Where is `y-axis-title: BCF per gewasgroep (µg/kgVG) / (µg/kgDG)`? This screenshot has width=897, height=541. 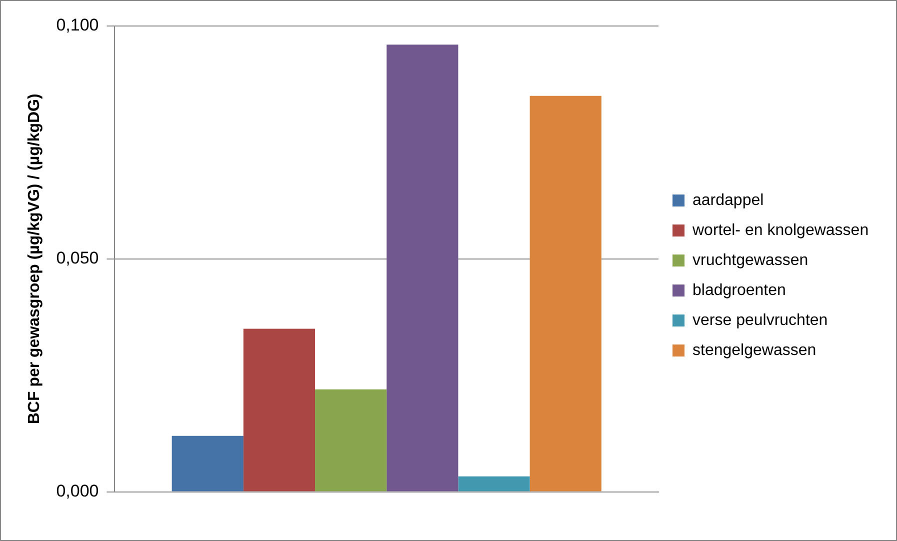
y-axis-title: BCF per gewasgroep (µg/kgVG) / (µg/kgDG) is located at coordinates (35, 259).